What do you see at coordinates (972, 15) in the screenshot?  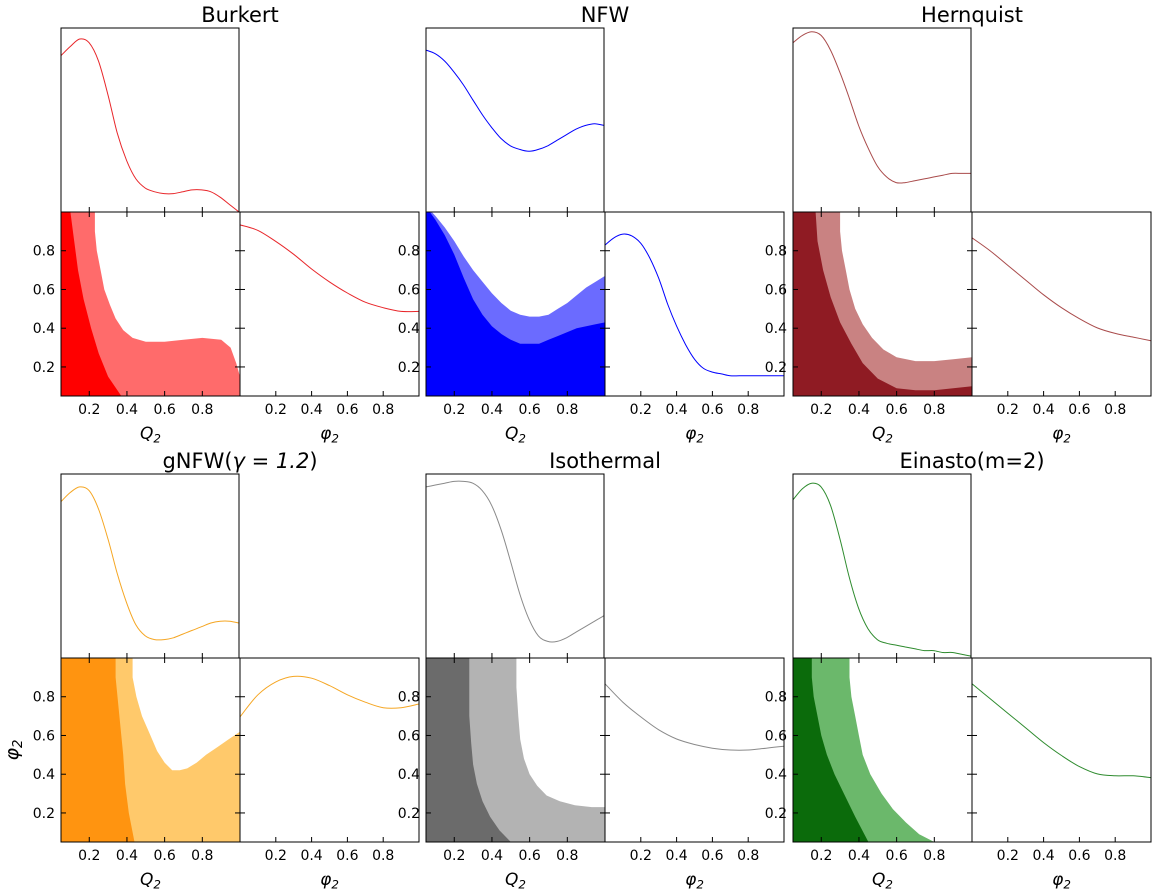 I see `panel-title: Hernquist` at bounding box center [972, 15].